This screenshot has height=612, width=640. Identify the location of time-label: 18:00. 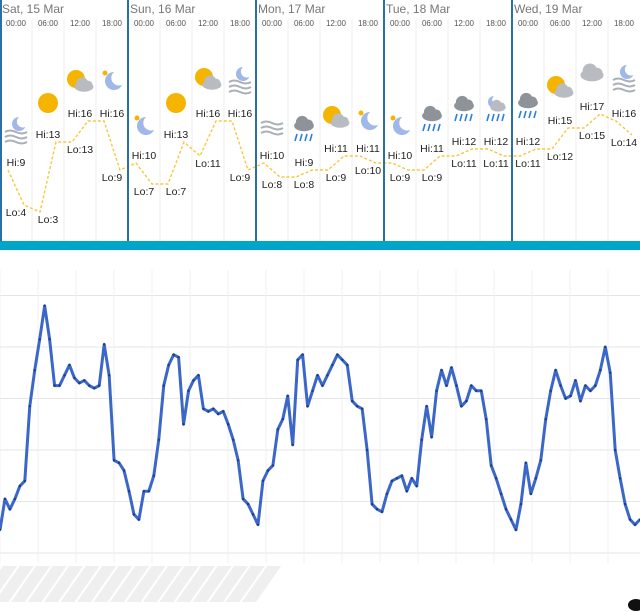
(240, 23).